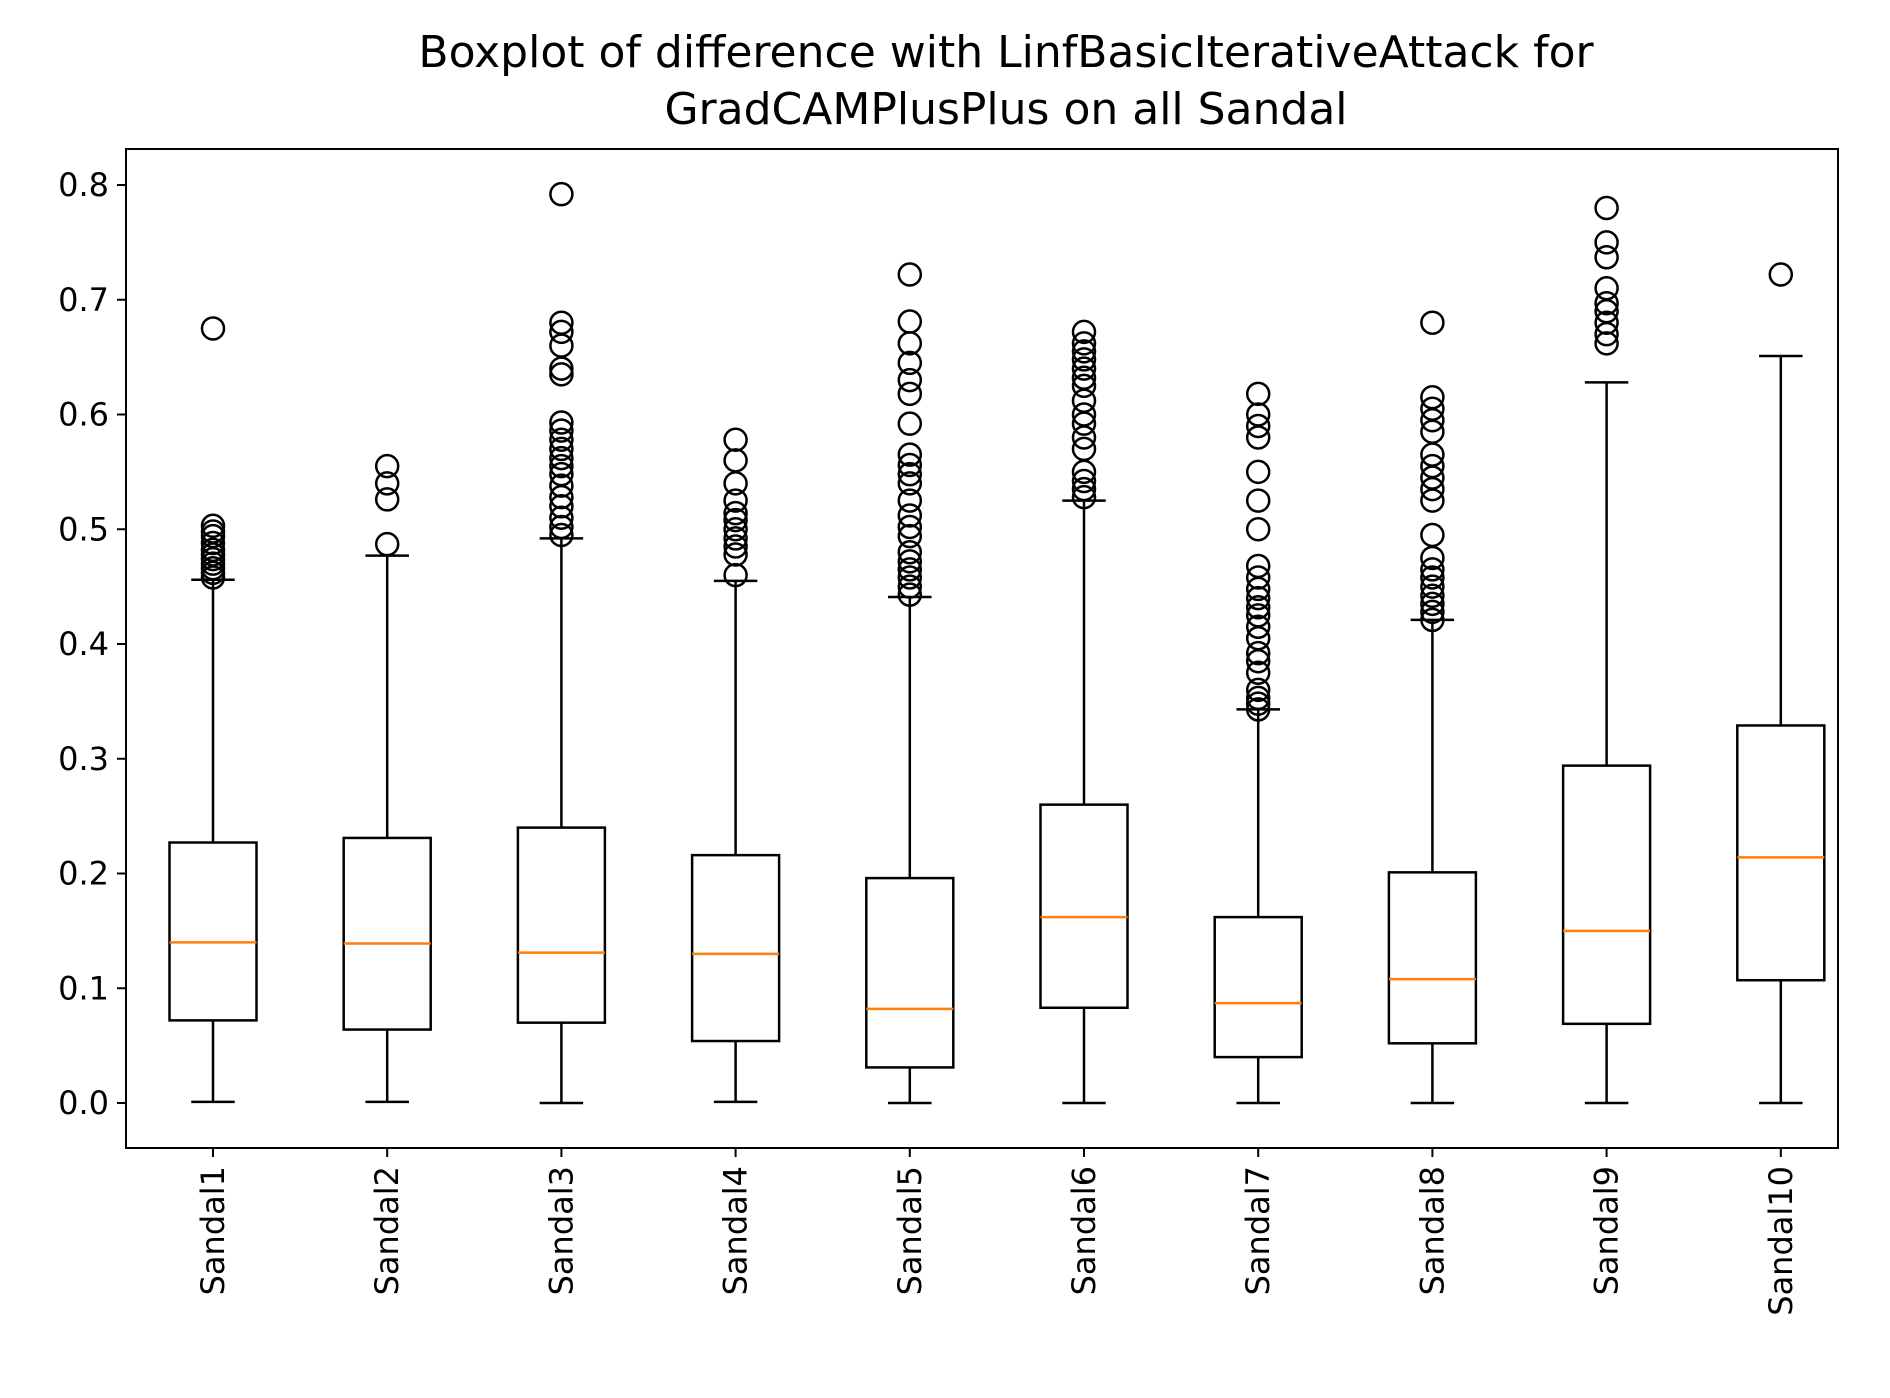 The image size is (1890, 1398). Describe the element at coordinates (1258, 1230) in the screenshot. I see `x-tick-label: Sandal7` at that location.